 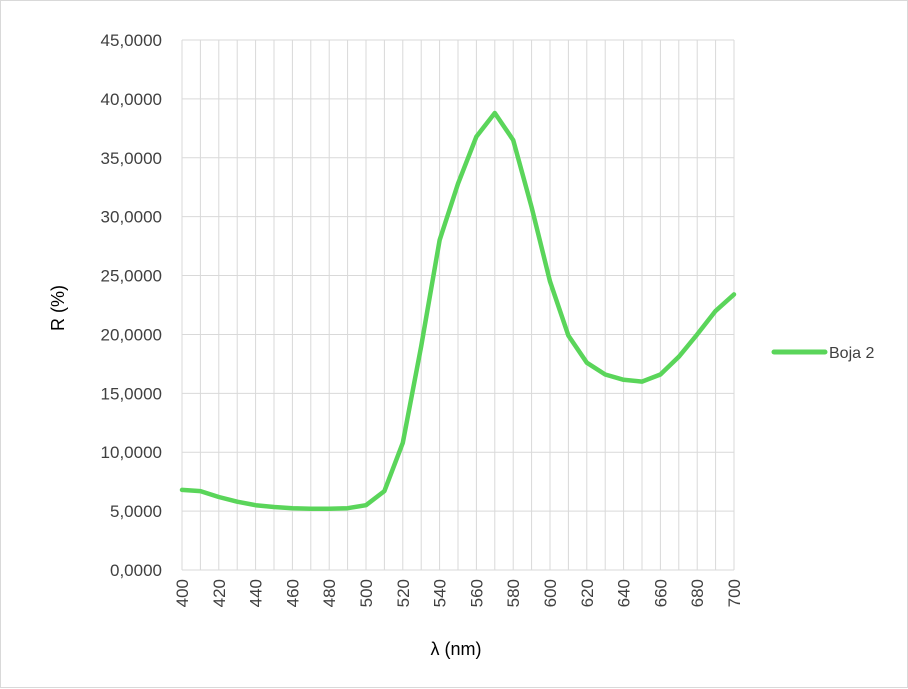 What do you see at coordinates (822, 353) in the screenshot?
I see `legend: Boja 2` at bounding box center [822, 353].